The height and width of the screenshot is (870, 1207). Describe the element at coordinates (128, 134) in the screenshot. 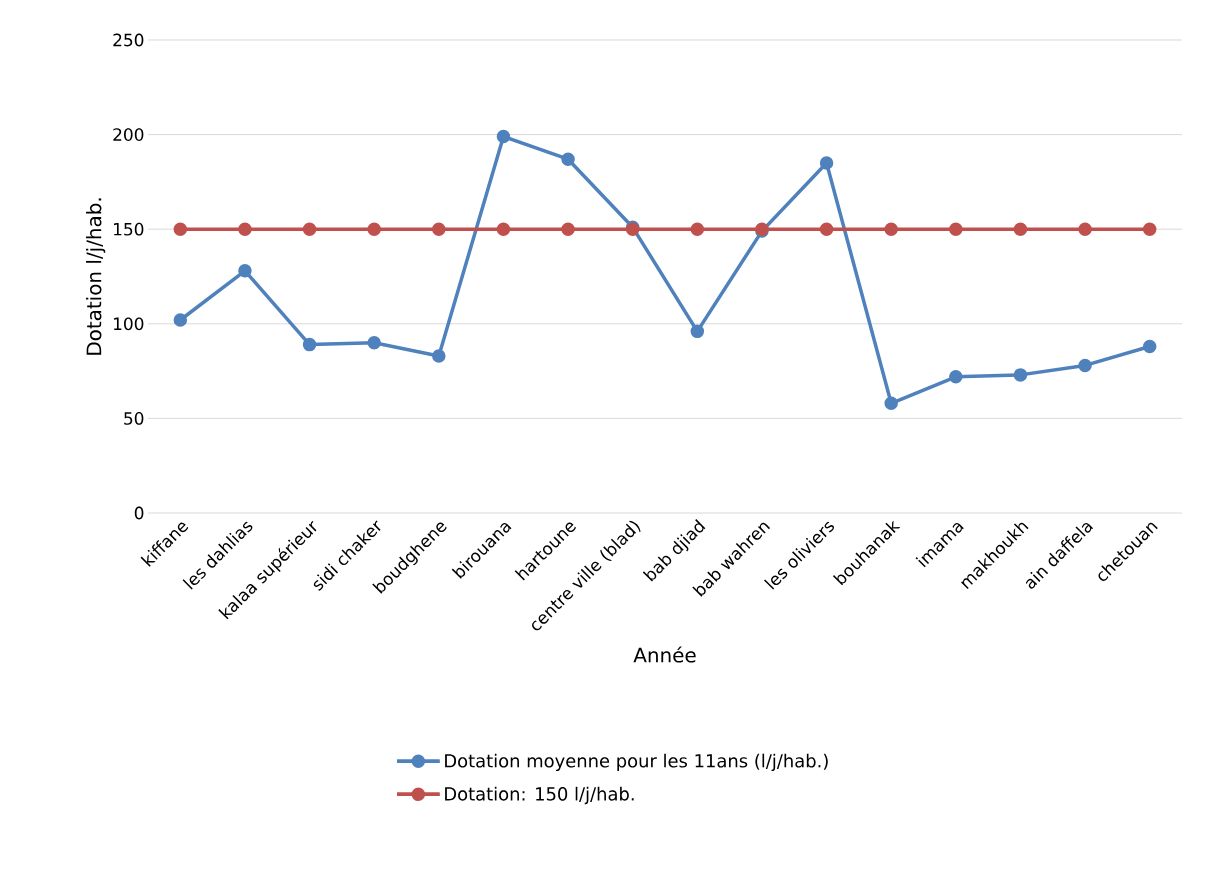

I see `y-tick-label: 200` at that location.